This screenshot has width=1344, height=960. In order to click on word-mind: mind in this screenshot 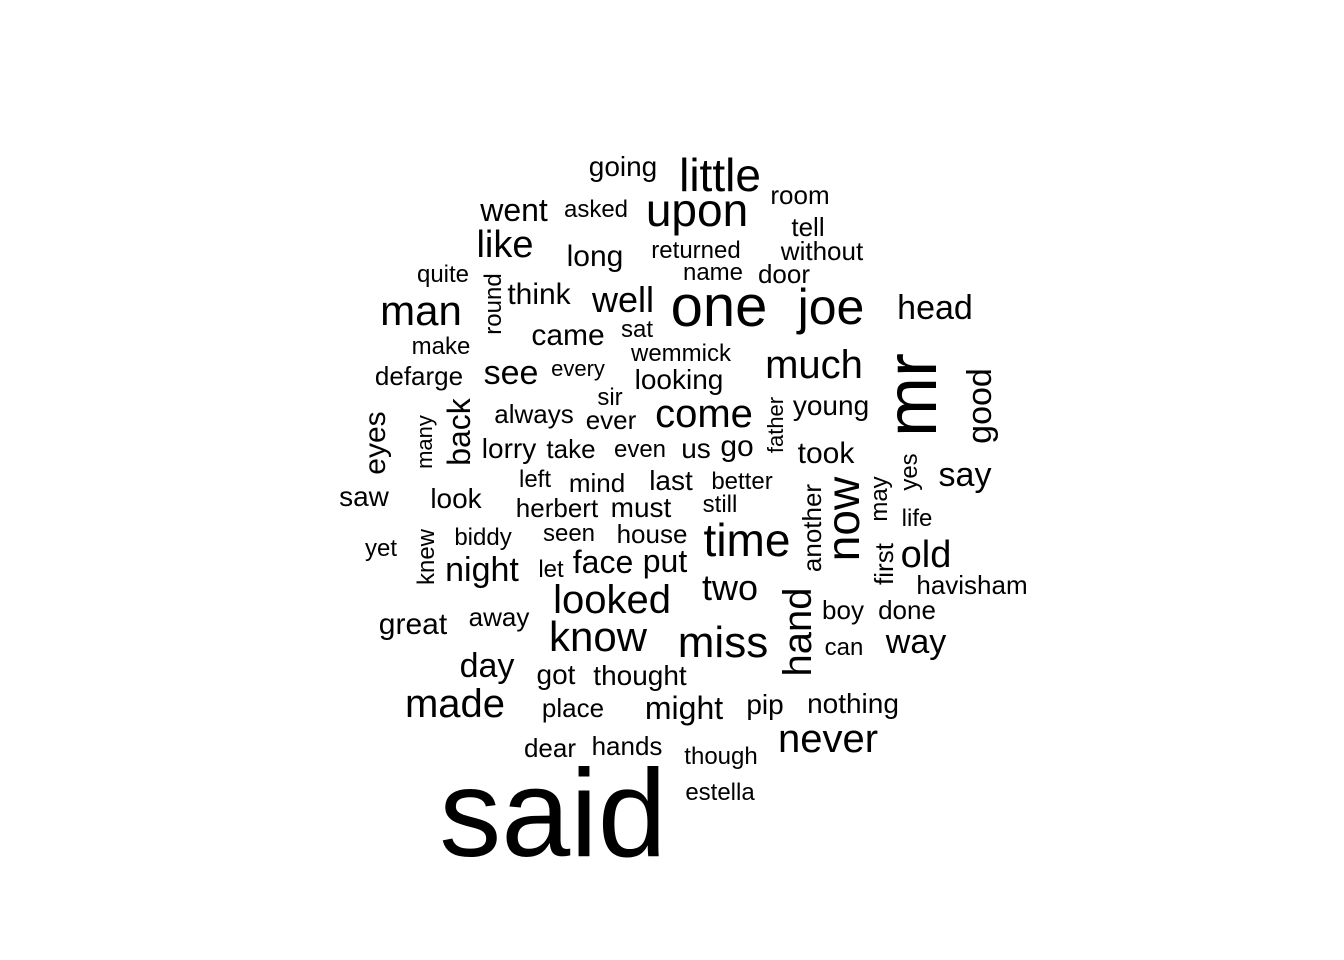, I will do `click(597, 483)`.